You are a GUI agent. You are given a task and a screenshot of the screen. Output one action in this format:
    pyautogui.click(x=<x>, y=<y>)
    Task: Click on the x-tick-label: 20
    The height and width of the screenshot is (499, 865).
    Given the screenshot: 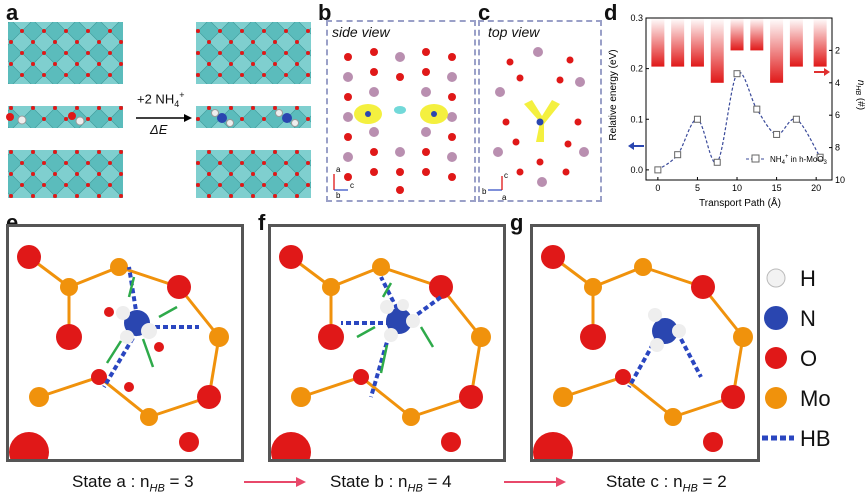 What is the action you would take?
    pyautogui.click(x=816, y=188)
    